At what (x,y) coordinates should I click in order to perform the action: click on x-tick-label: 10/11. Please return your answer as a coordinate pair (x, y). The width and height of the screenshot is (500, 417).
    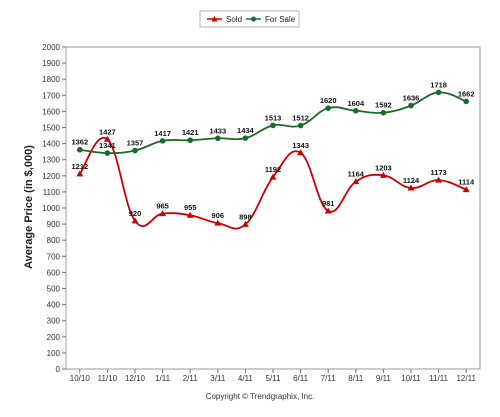
    Looking at the image, I should click on (411, 378).